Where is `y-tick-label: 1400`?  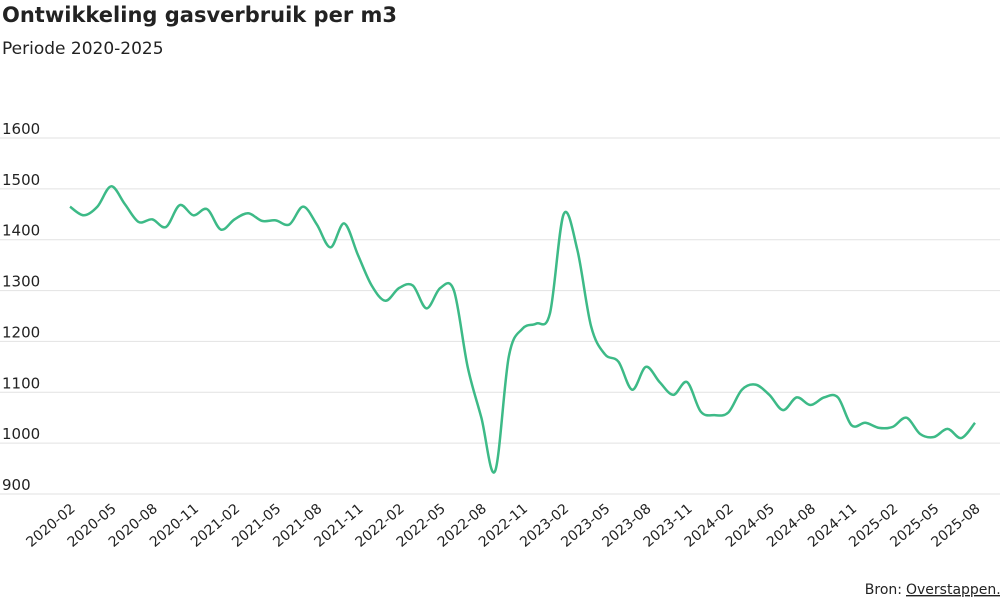 y-tick-label: 1400 is located at coordinates (21, 231).